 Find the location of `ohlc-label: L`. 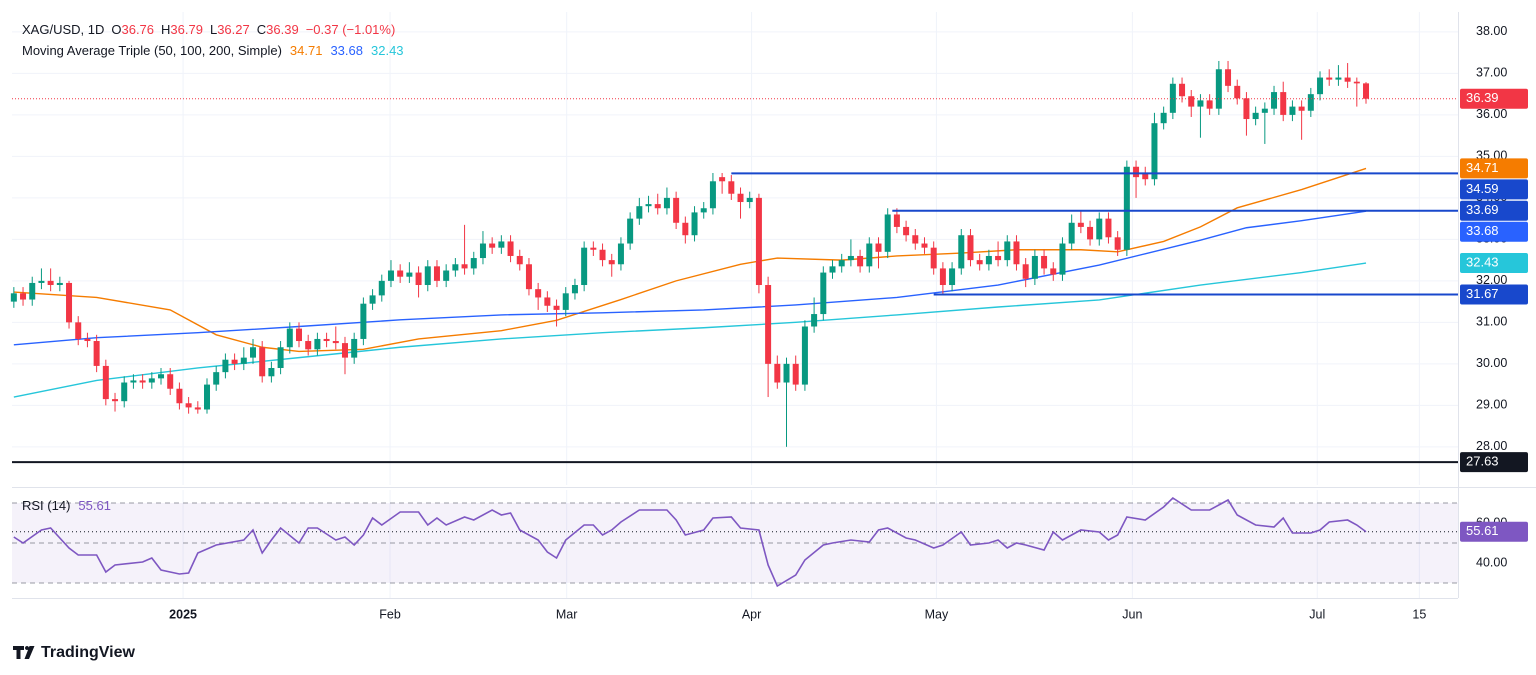

ohlc-label: L is located at coordinates (213, 29).